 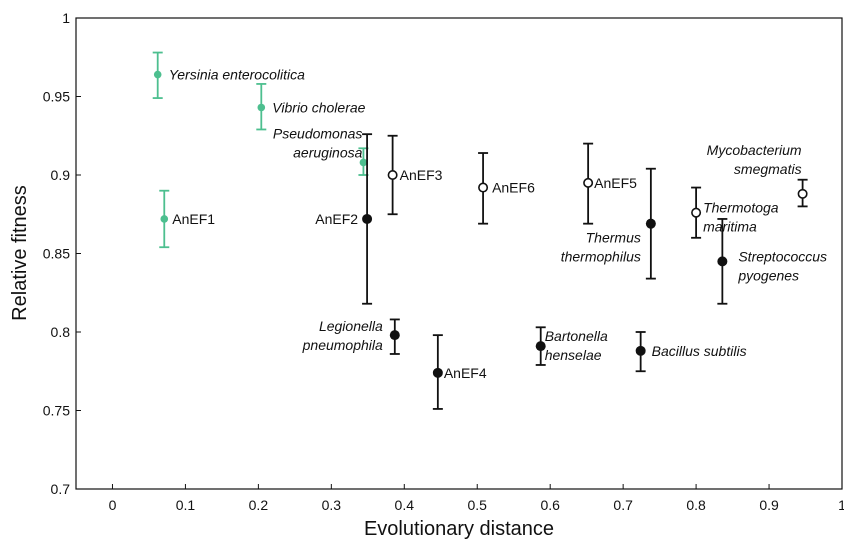 What do you see at coordinates (550, 505) in the screenshot?
I see `x-tick-label: 0.6` at bounding box center [550, 505].